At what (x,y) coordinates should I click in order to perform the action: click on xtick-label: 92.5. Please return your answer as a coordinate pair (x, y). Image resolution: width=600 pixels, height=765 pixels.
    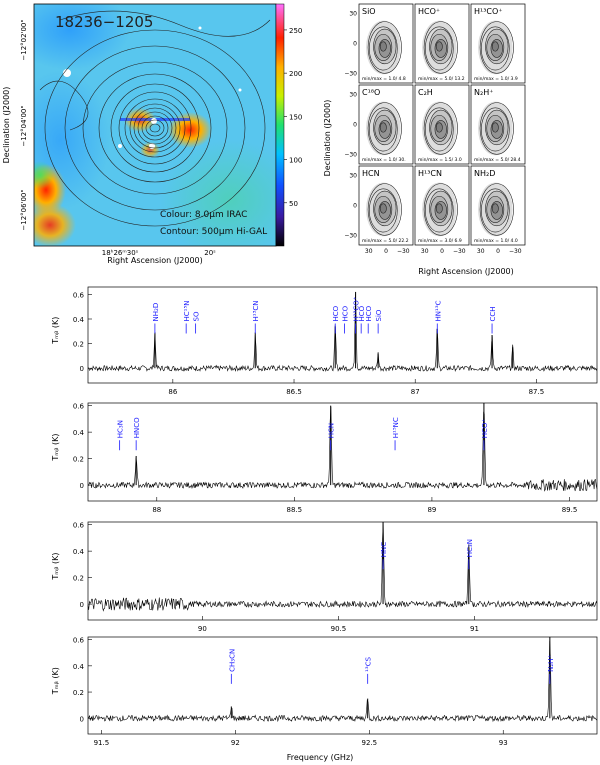
    Looking at the image, I should click on (369, 743).